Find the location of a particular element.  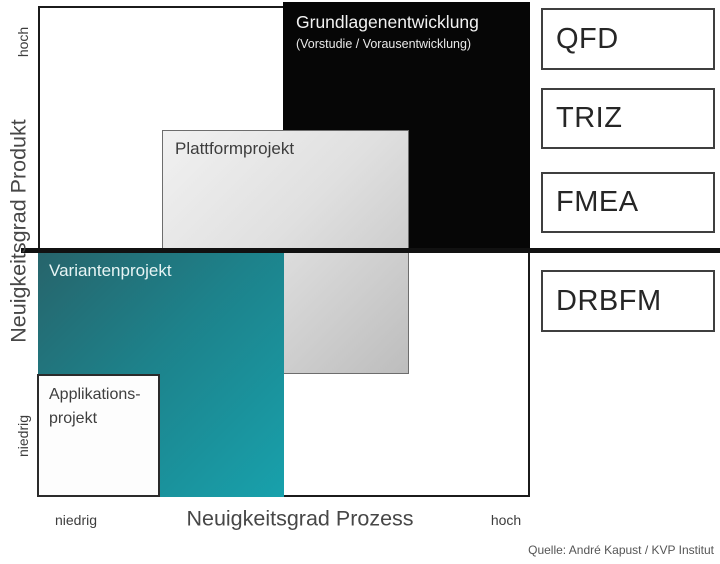

method-qfd-label: QFD is located at coordinates (587, 38).